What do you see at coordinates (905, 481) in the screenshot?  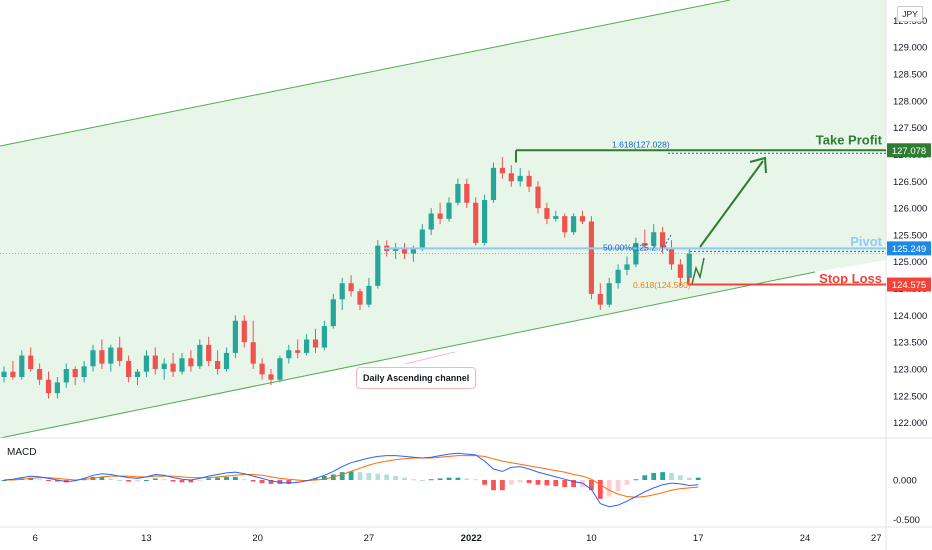 I see `macd-tick-label: 0.000` at bounding box center [905, 481].